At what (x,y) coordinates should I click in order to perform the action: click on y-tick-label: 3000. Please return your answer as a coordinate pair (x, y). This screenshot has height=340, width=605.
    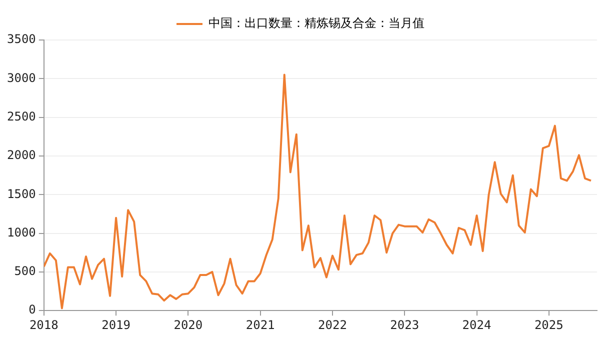
    Looking at the image, I should click on (21, 77).